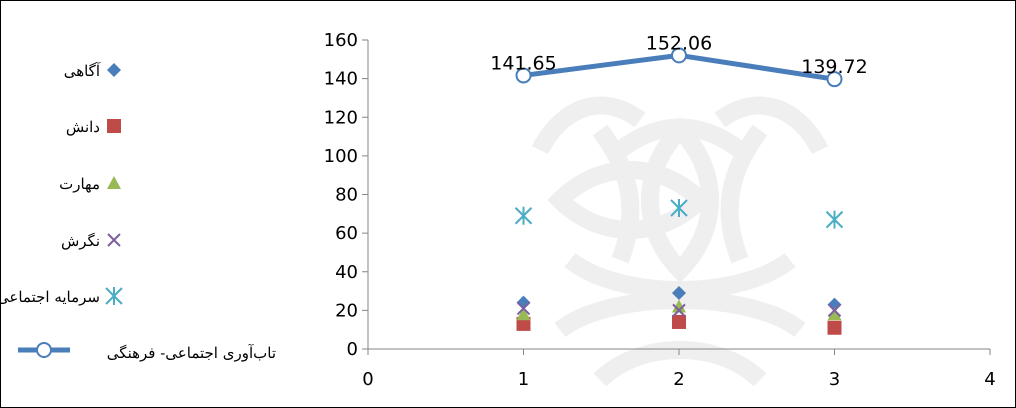 This screenshot has height=408, width=1016. What do you see at coordinates (341, 117) in the screenshot?
I see `y-tick-label: 120` at bounding box center [341, 117].